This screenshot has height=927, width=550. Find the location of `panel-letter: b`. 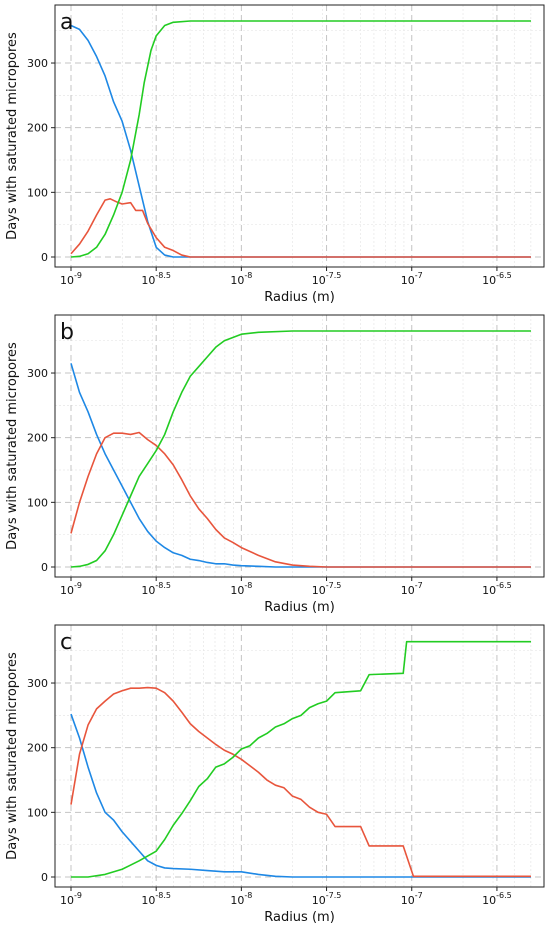

panel-letter: b is located at coordinates (67, 332).